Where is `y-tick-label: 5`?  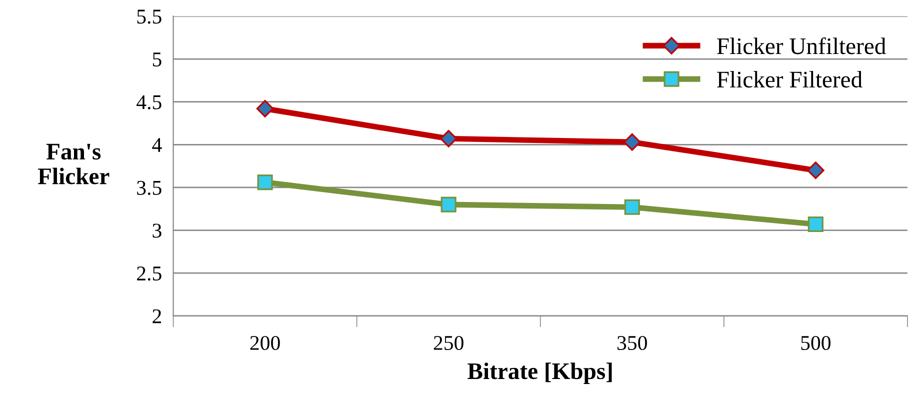
y-tick-label: 5 is located at coordinates (157, 59).